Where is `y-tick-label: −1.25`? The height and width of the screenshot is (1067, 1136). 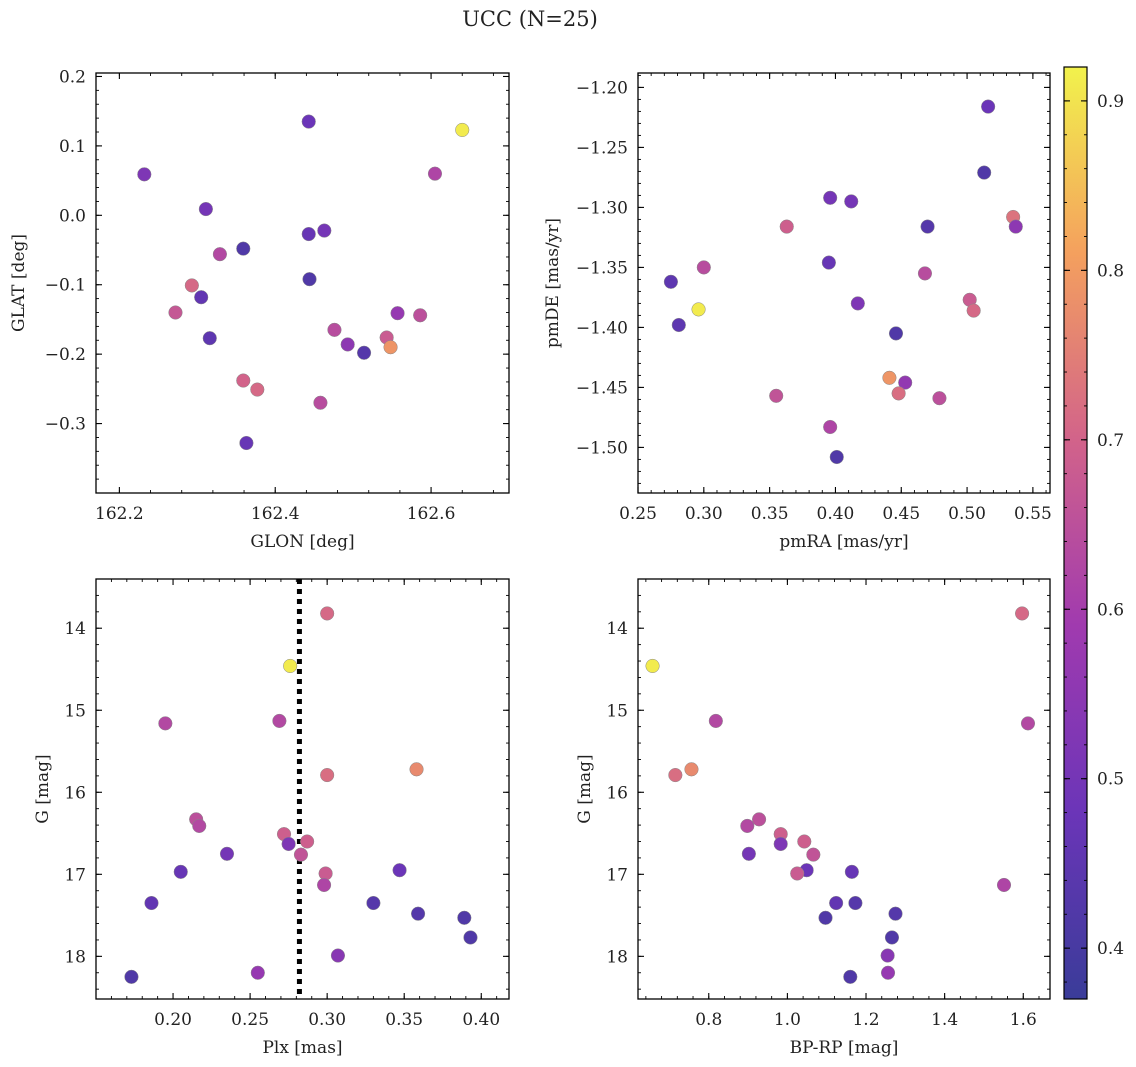 y-tick-label: −1.25 is located at coordinates (602, 148).